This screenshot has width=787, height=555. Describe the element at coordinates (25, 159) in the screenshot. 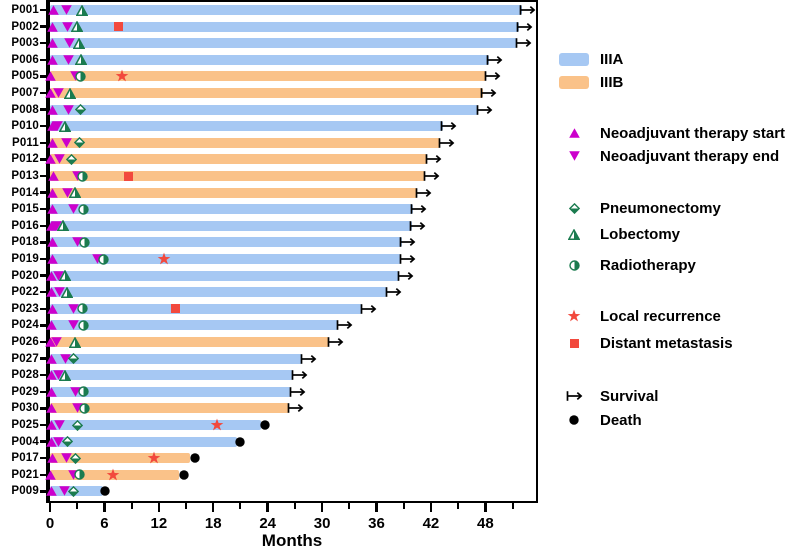

I see `patient-label: P012` at that location.